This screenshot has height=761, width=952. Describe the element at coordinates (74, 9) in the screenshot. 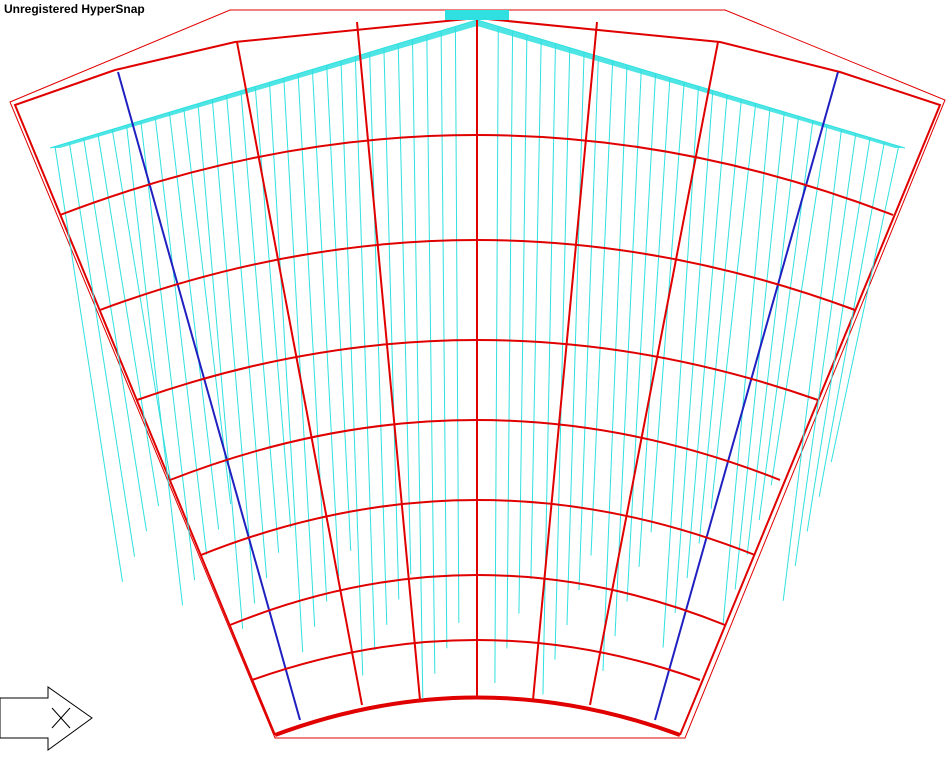

I see `watermark: Unregistered HyperSnap` at that location.